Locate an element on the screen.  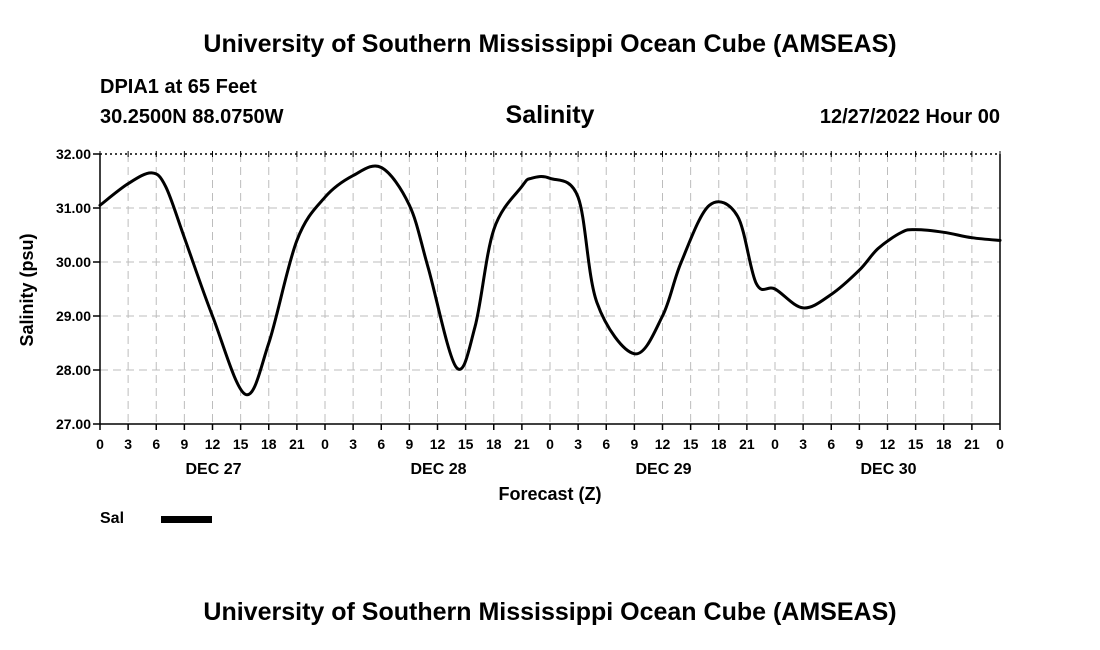
y-tick-label: 29.00 is located at coordinates (73, 316).